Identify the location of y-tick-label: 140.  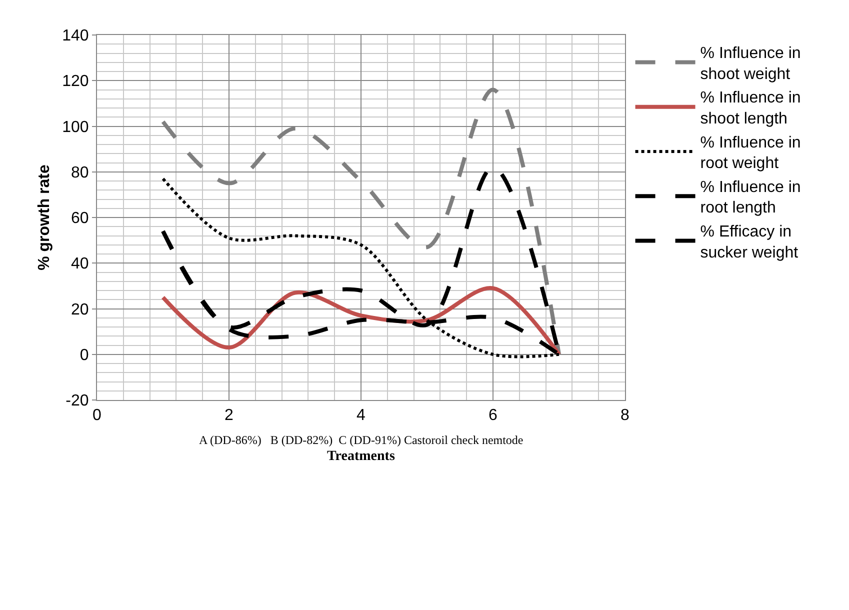
(75, 36).